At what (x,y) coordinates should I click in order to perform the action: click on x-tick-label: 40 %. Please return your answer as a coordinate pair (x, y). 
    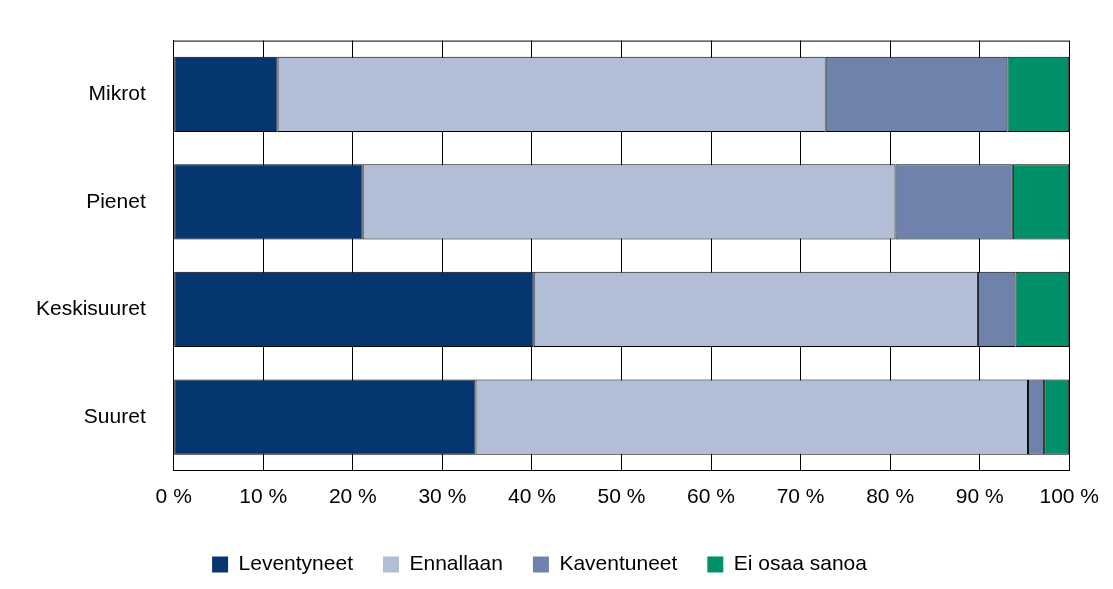
    Looking at the image, I should click on (531, 496).